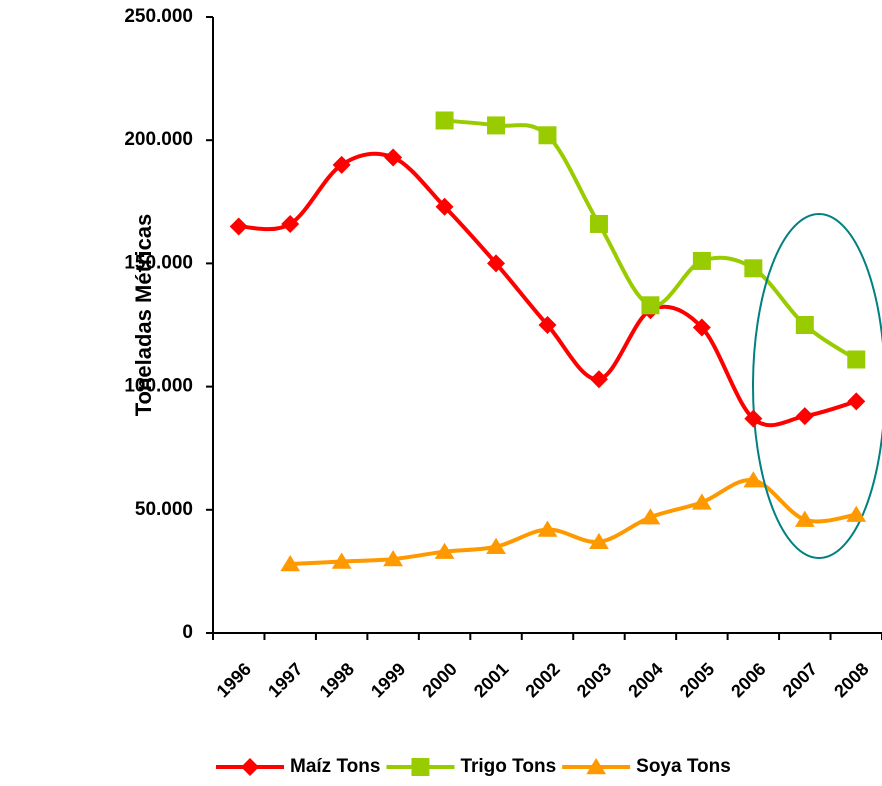  I want to click on legend-label: Soya Tons, so click(683, 766).